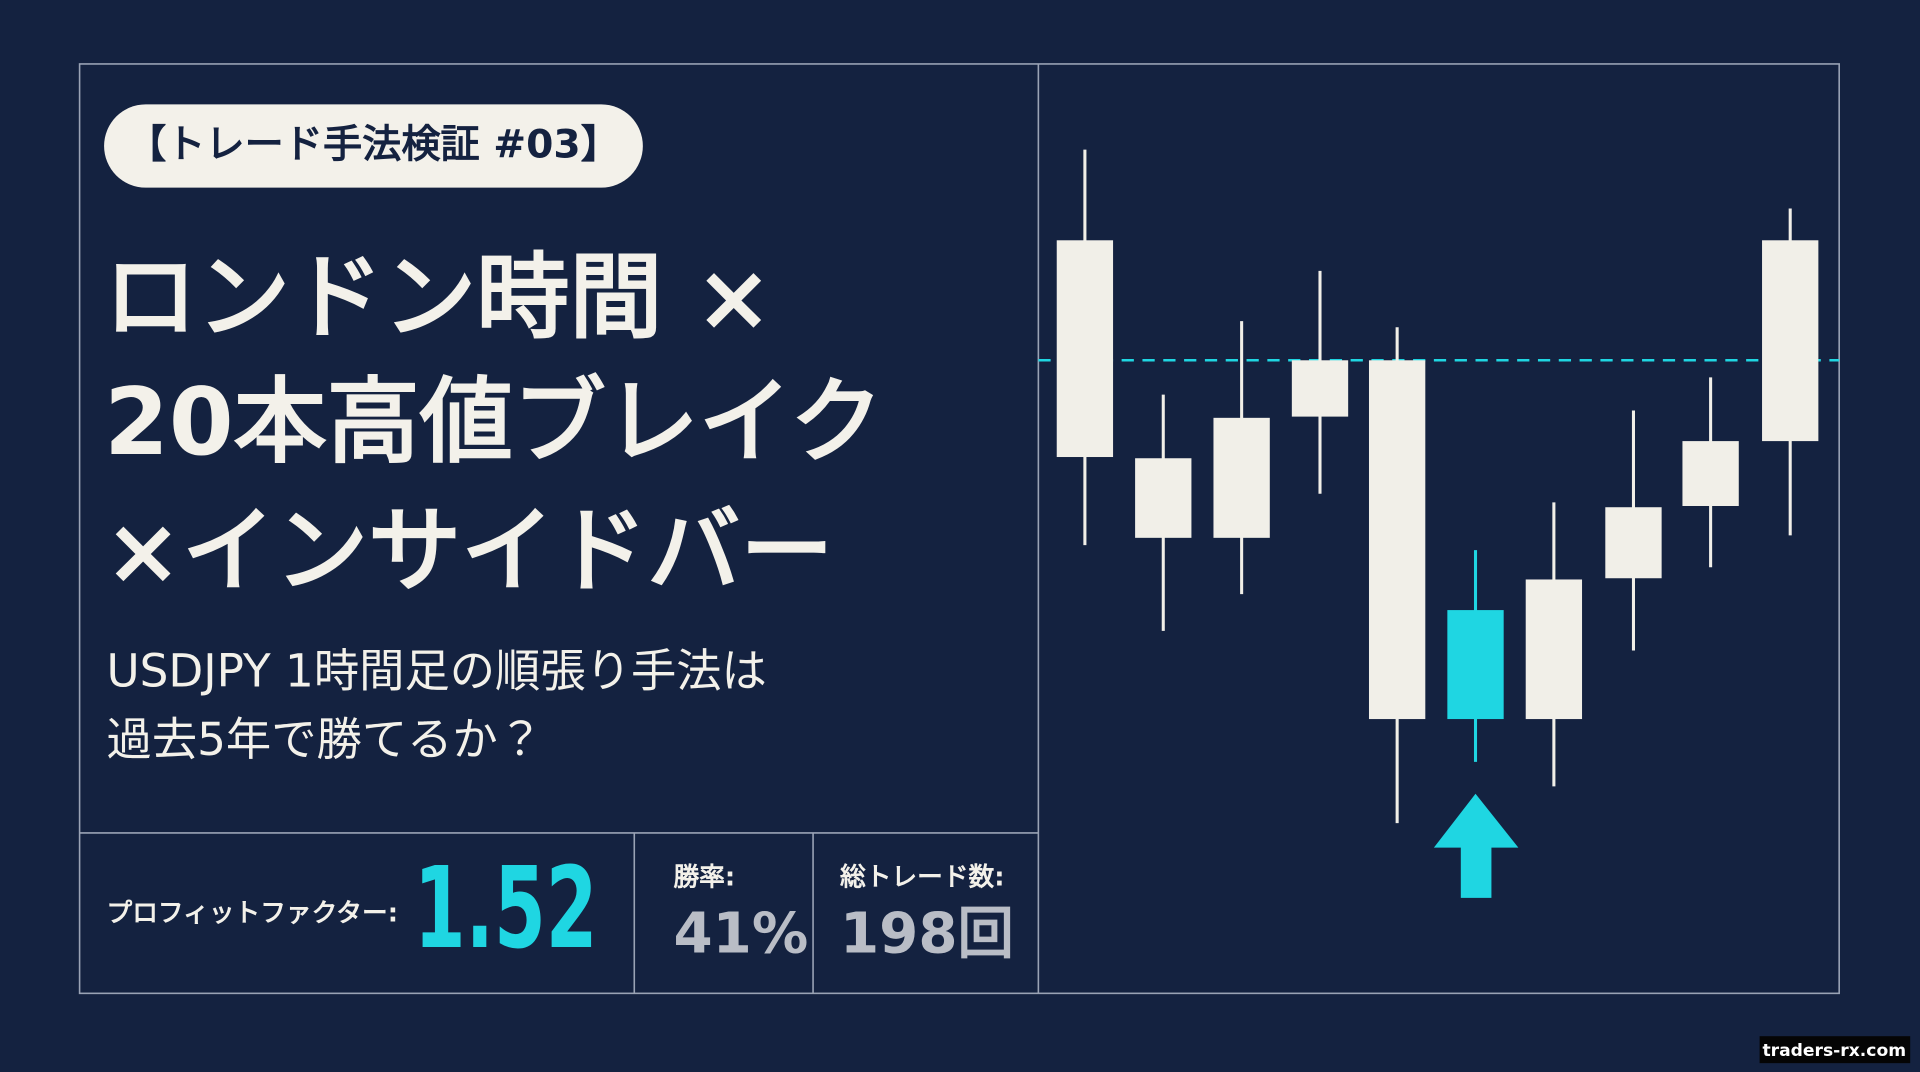 The height and width of the screenshot is (1072, 1920). Describe the element at coordinates (506, 908) in the screenshot. I see `stat-value: 1.52` at that location.